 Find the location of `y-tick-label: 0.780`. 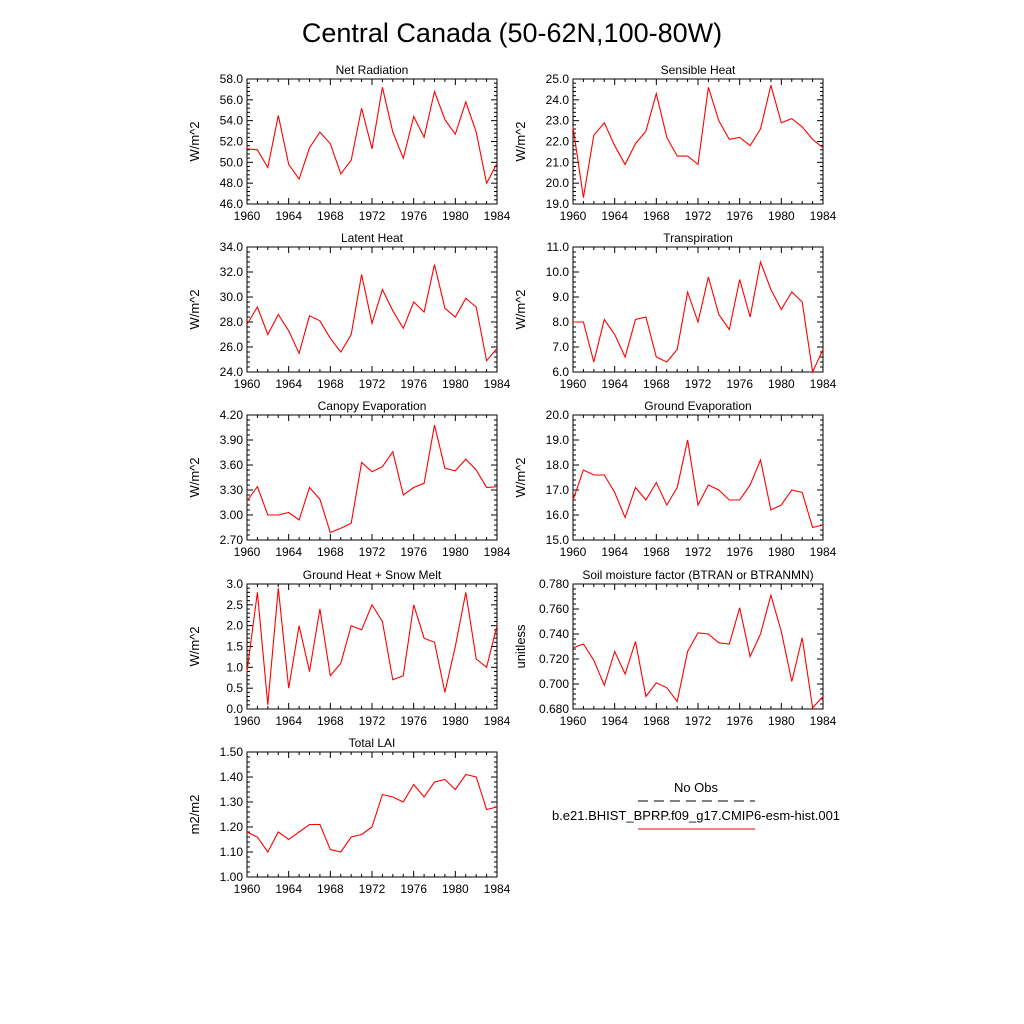

y-tick-label: 0.780 is located at coordinates (554, 584).